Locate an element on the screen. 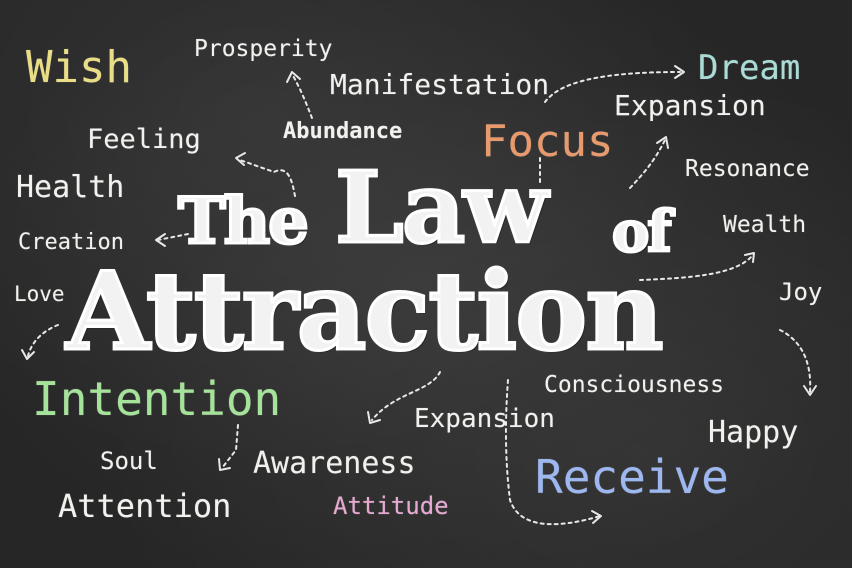  word-dream: Dream is located at coordinates (749, 68).